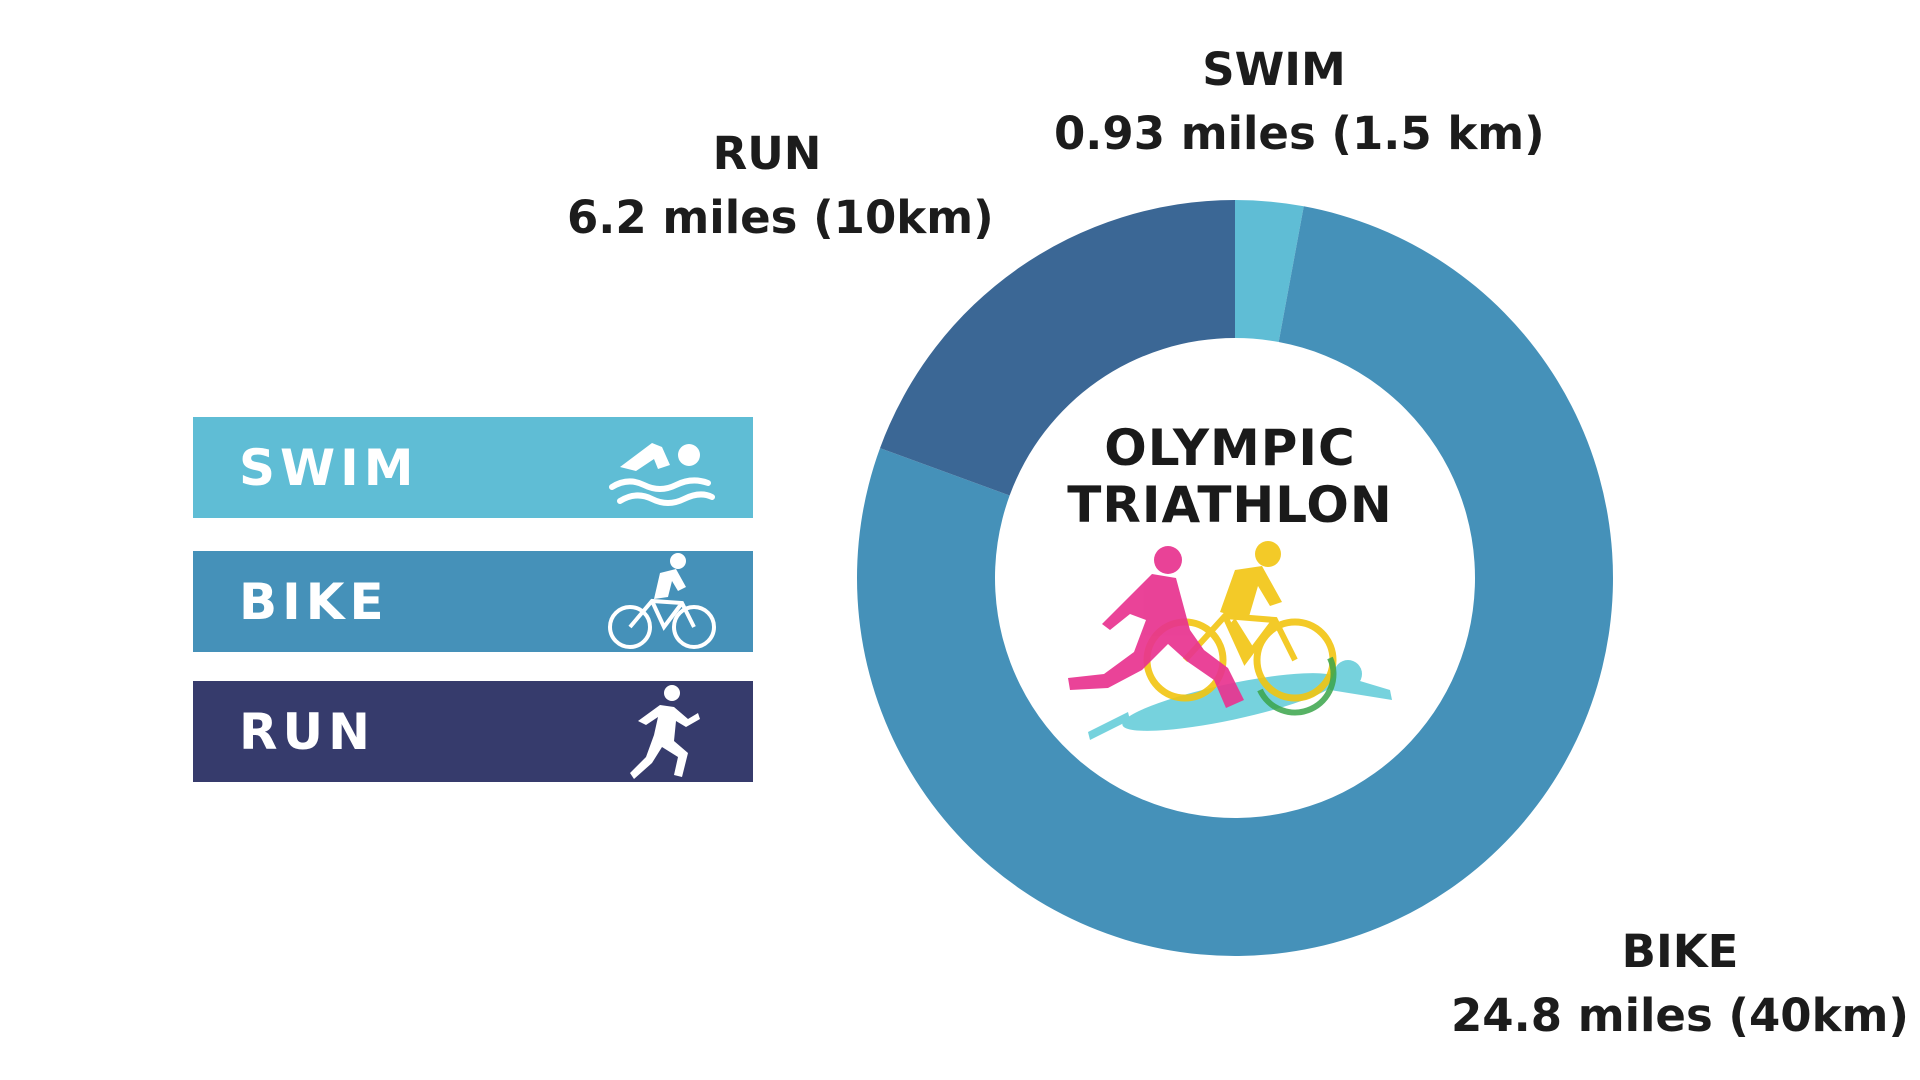 The width and height of the screenshot is (1920, 1080). Describe the element at coordinates (473, 731) in the screenshot. I see `legend-run: RUN` at that location.